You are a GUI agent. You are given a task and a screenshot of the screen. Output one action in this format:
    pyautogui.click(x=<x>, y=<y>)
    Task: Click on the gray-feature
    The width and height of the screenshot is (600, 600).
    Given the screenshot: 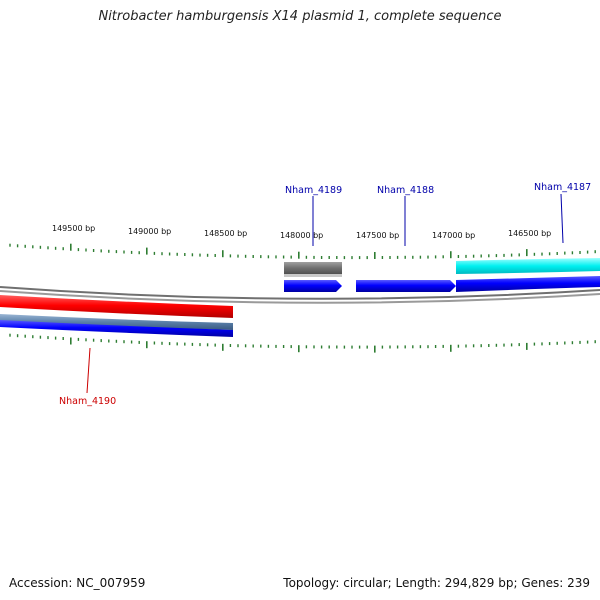 What is the action you would take?
    pyautogui.click(x=313, y=268)
    